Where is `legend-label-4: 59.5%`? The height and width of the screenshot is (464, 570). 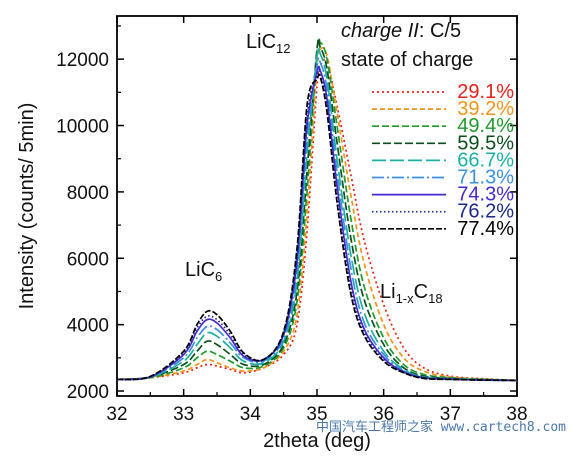 legend-label-4: 59.5% is located at coordinates (485, 143).